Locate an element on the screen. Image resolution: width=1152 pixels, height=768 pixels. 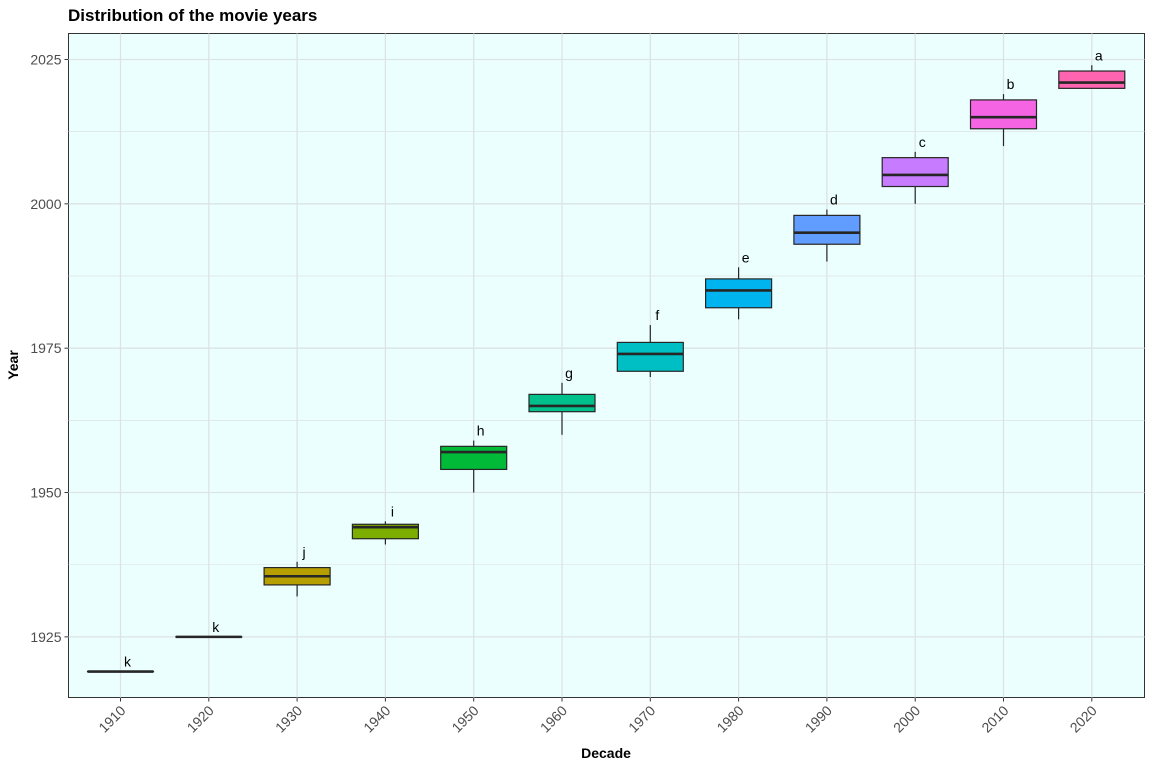
x-tick-label: 1960 is located at coordinates (553, 718).